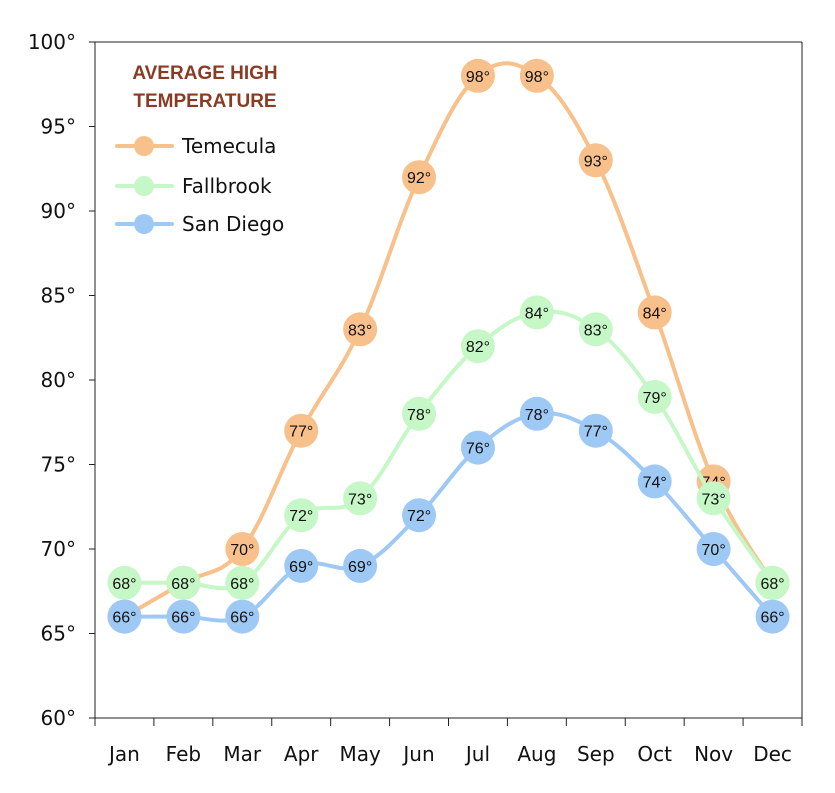 The width and height of the screenshot is (835, 793). I want to click on data-label: 76°, so click(478, 449).